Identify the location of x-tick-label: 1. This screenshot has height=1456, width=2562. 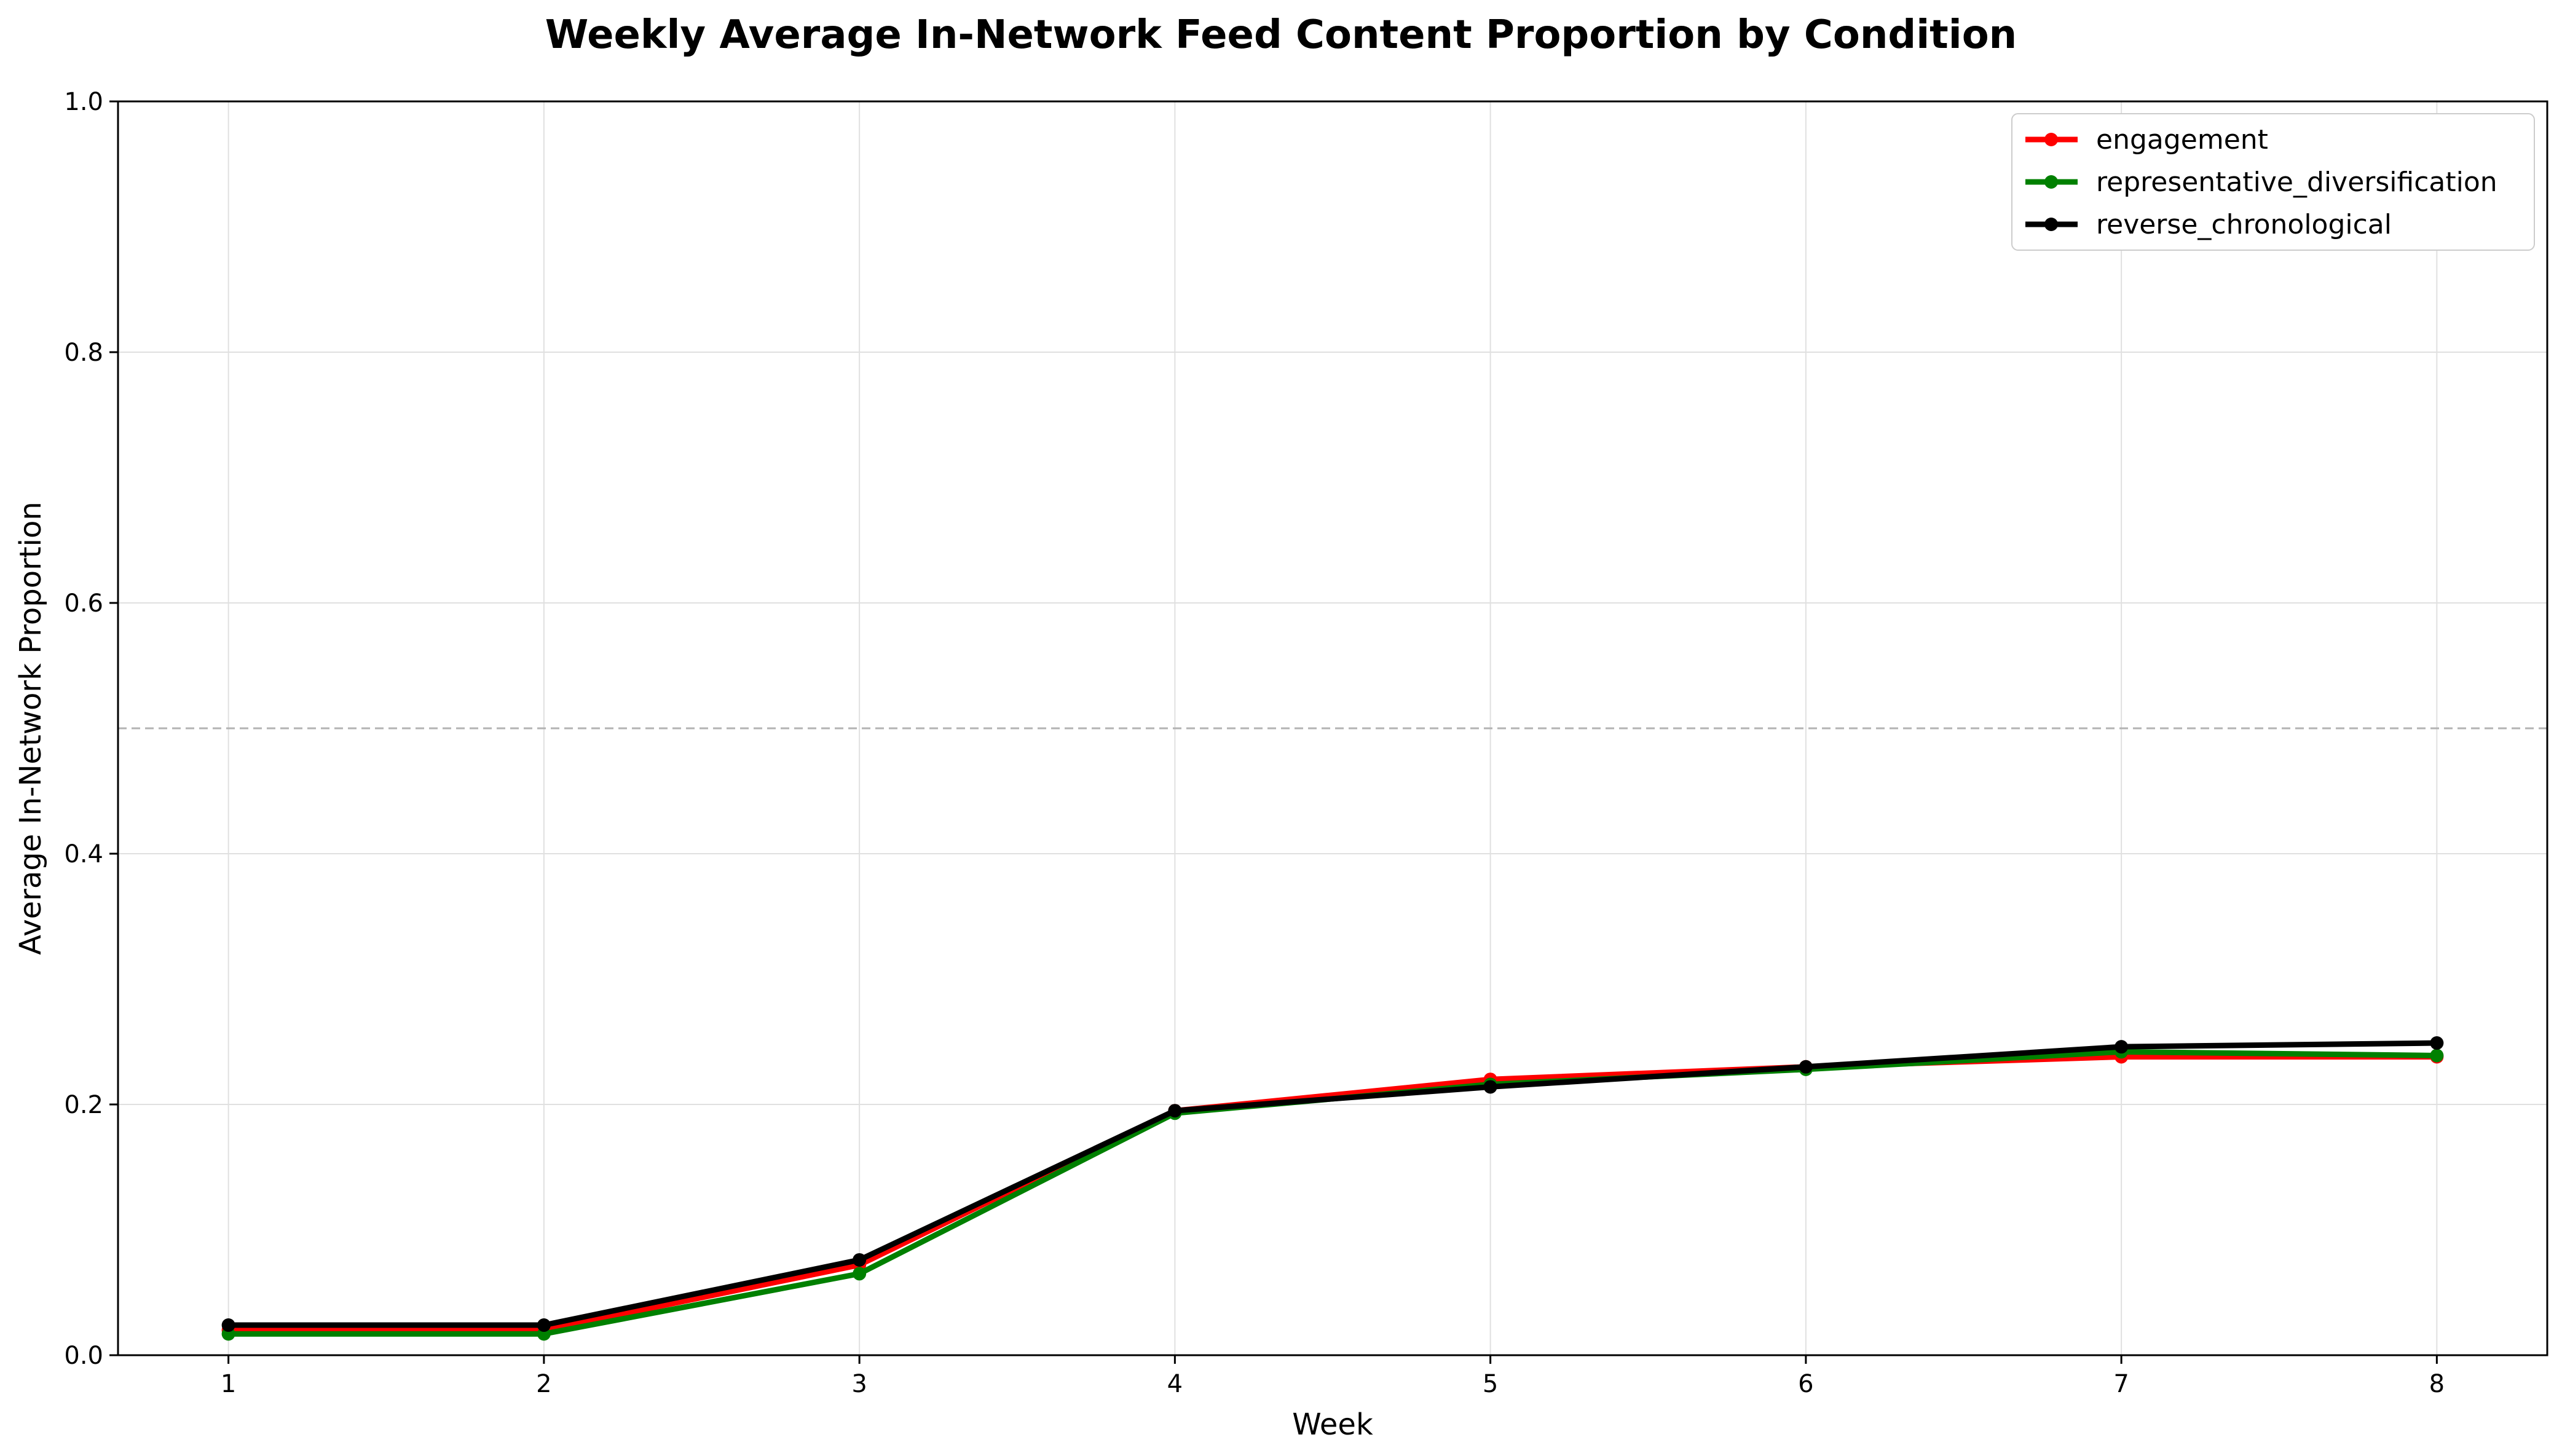
(229, 1384).